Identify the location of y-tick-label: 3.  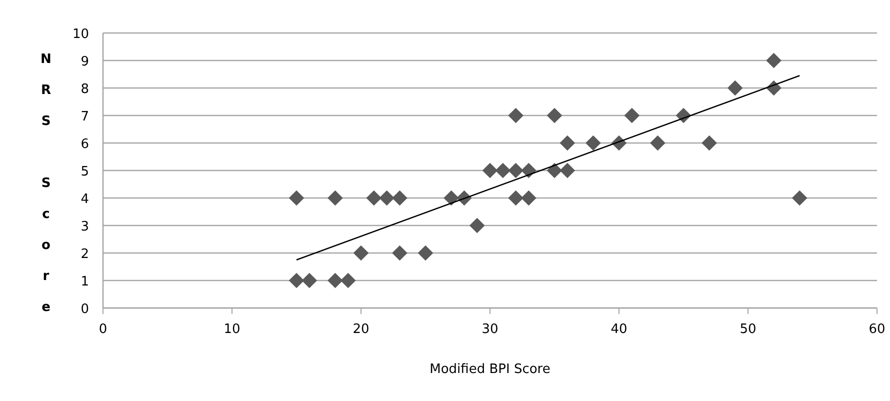
(84, 227).